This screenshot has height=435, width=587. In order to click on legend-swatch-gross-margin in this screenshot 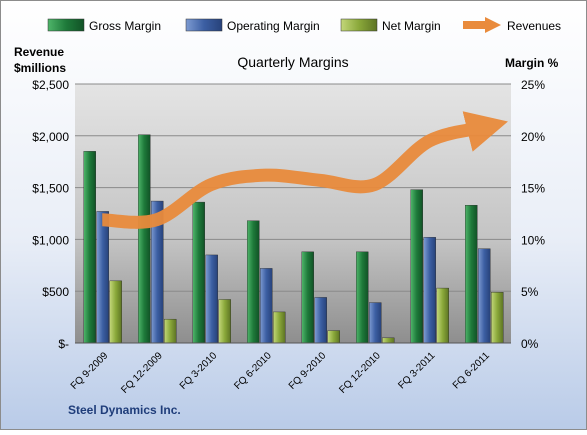, I will do `click(66, 25)`.